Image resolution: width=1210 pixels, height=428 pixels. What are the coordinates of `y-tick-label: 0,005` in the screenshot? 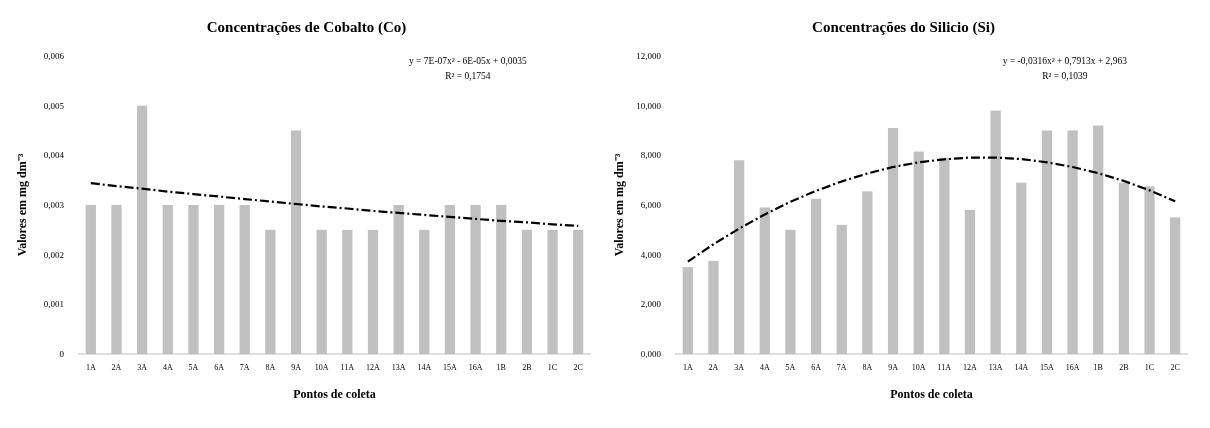 It's located at (54, 105).